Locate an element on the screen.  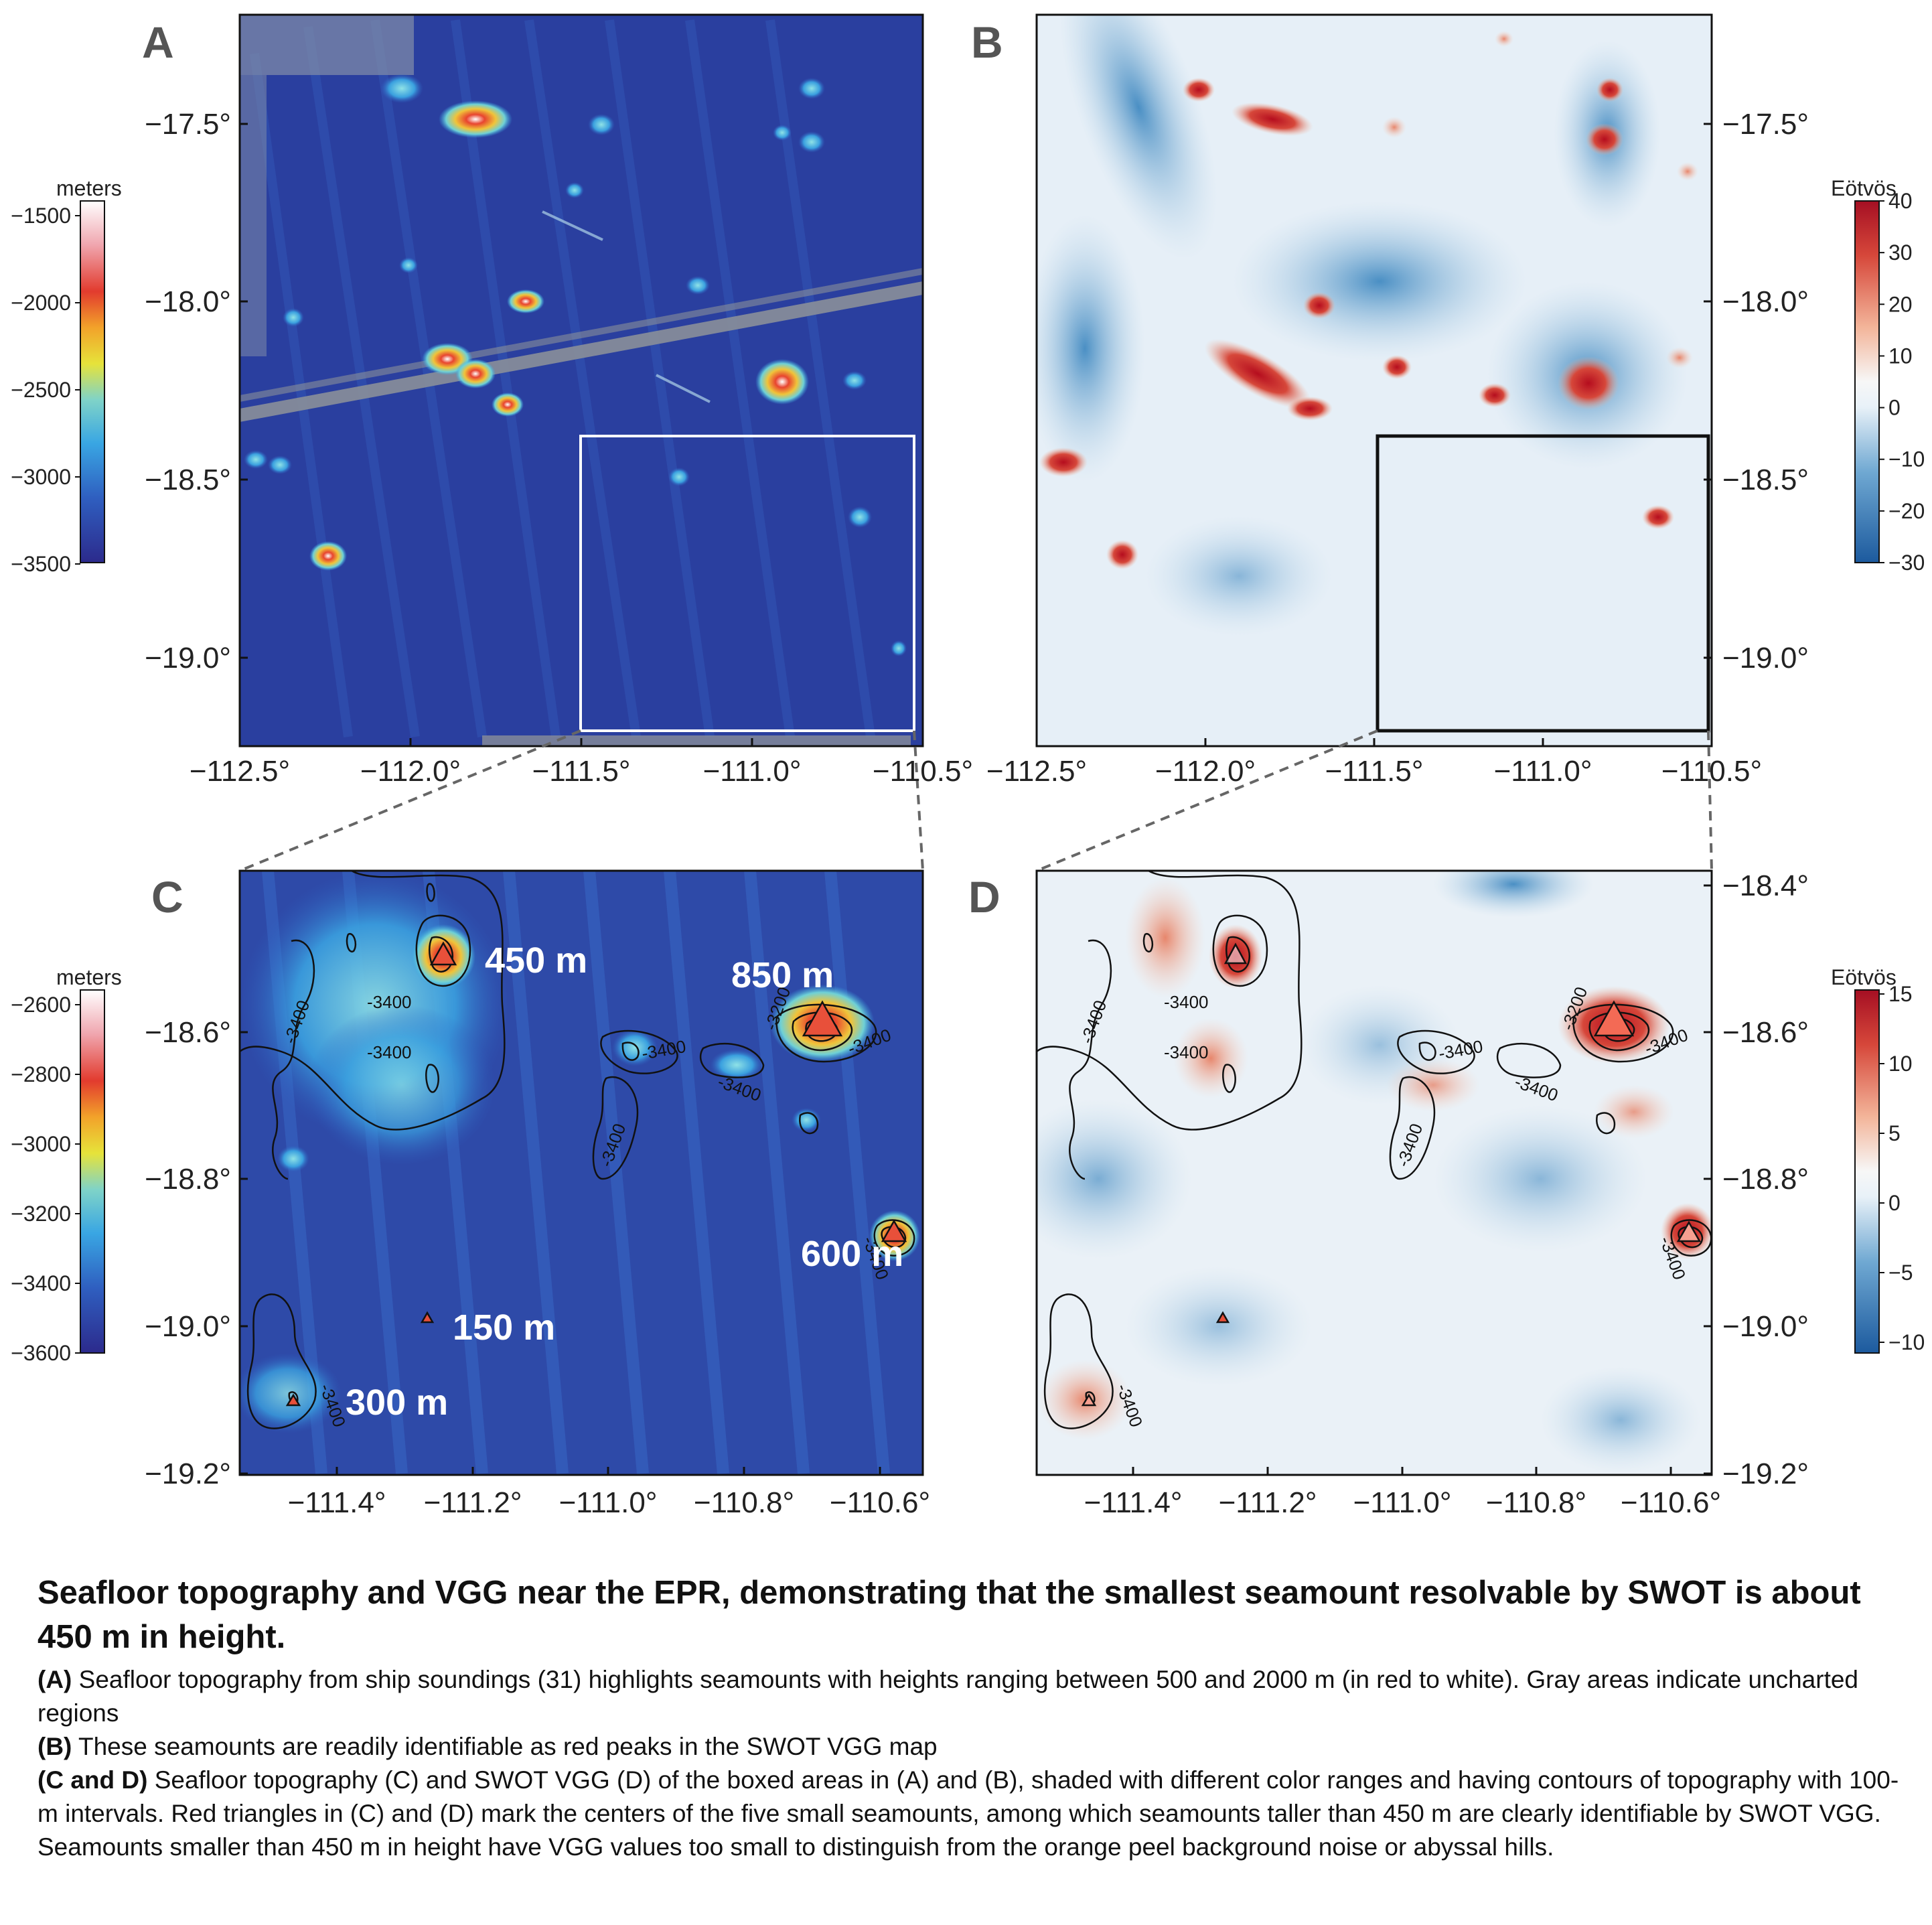
panel-b-colorbar-tick: 0 is located at coordinates (1894, 408).